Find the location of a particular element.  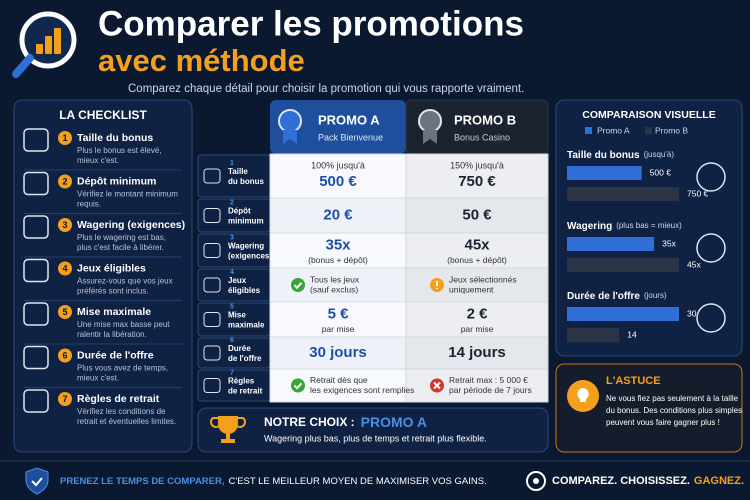

item-text: Vérifiez le montant minimum is located at coordinates (127, 194).